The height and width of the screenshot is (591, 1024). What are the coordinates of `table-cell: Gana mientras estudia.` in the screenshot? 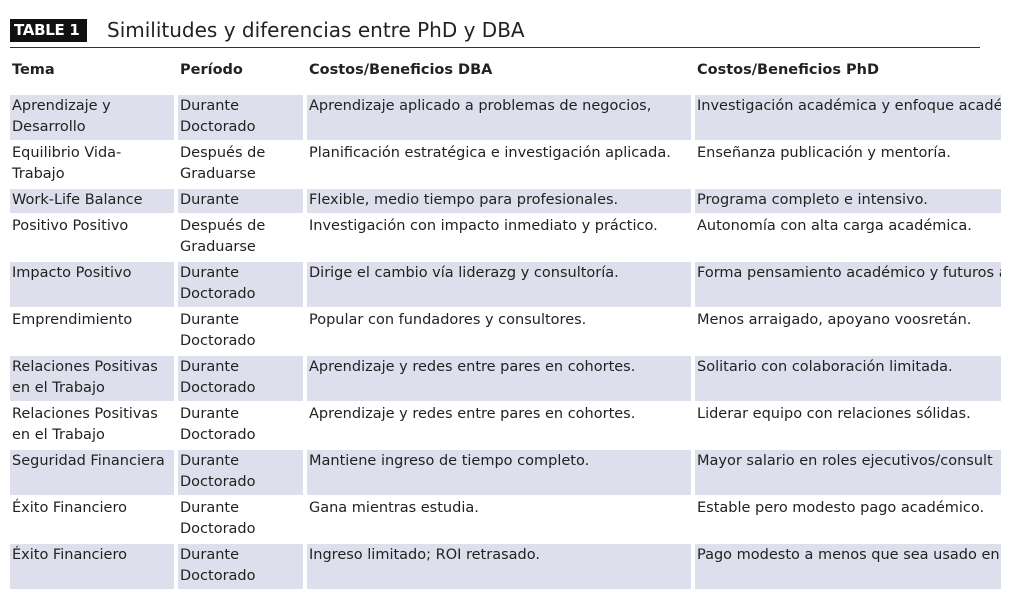 It's located at (394, 508).